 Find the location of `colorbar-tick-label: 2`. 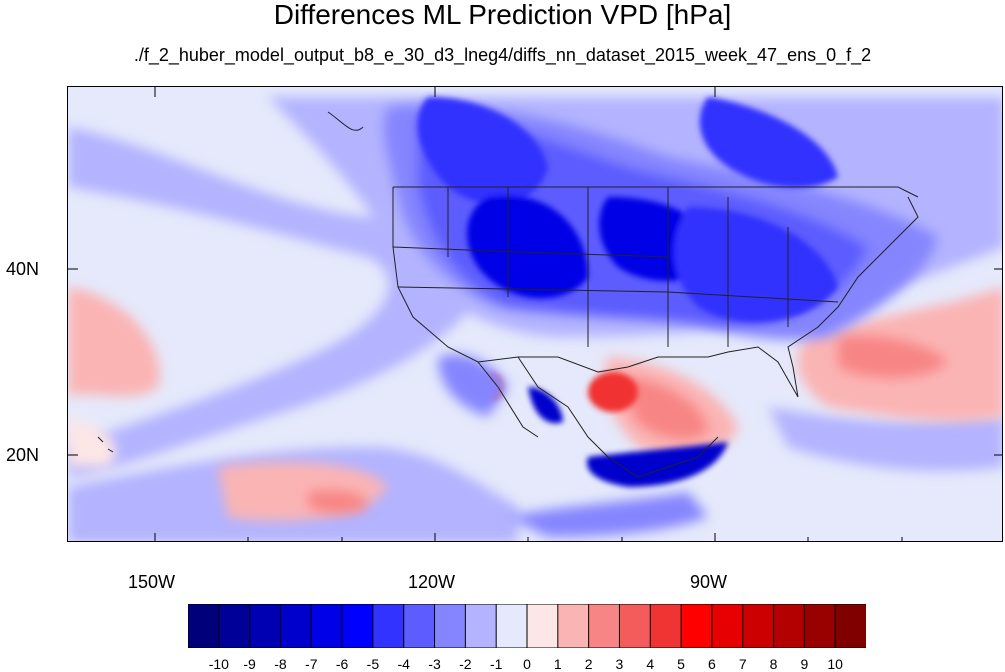

colorbar-tick-label: 2 is located at coordinates (588, 664).